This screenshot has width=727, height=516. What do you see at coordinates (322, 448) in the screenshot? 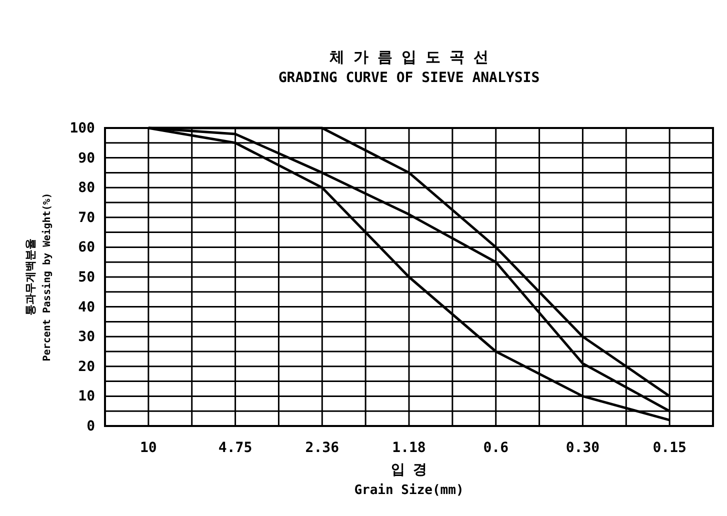
I see `x-tick-label: 2.36` at bounding box center [322, 448].